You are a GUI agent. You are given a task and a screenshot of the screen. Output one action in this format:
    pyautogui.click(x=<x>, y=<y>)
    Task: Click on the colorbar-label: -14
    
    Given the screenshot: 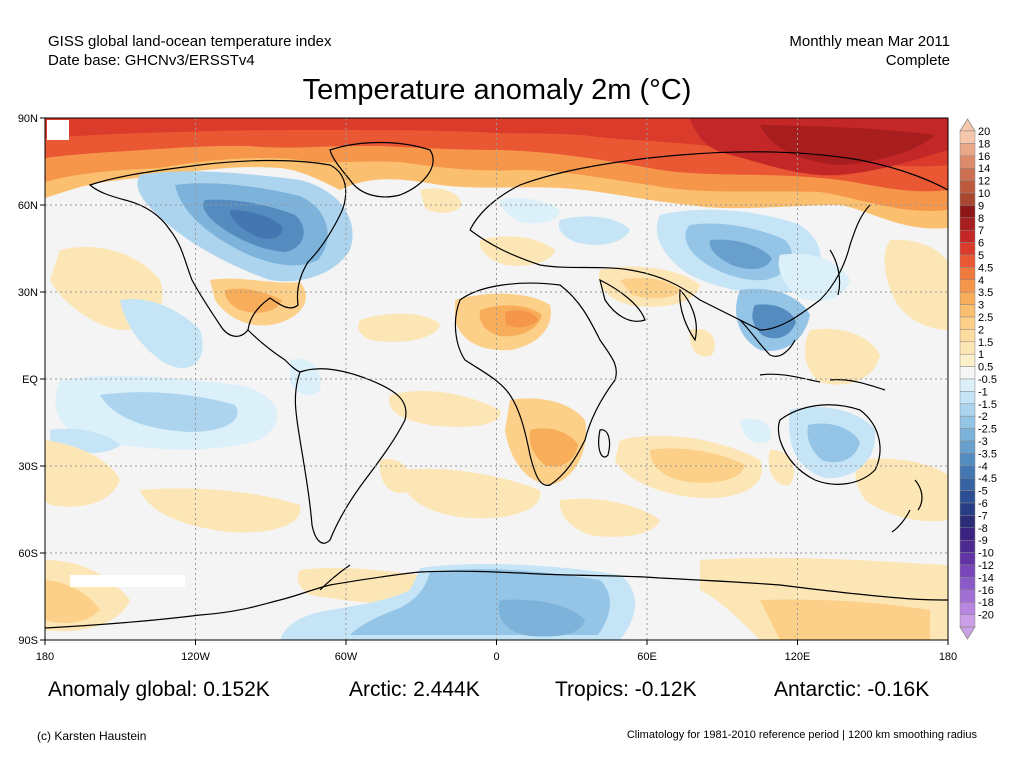 What is the action you would take?
    pyautogui.click(x=986, y=578)
    